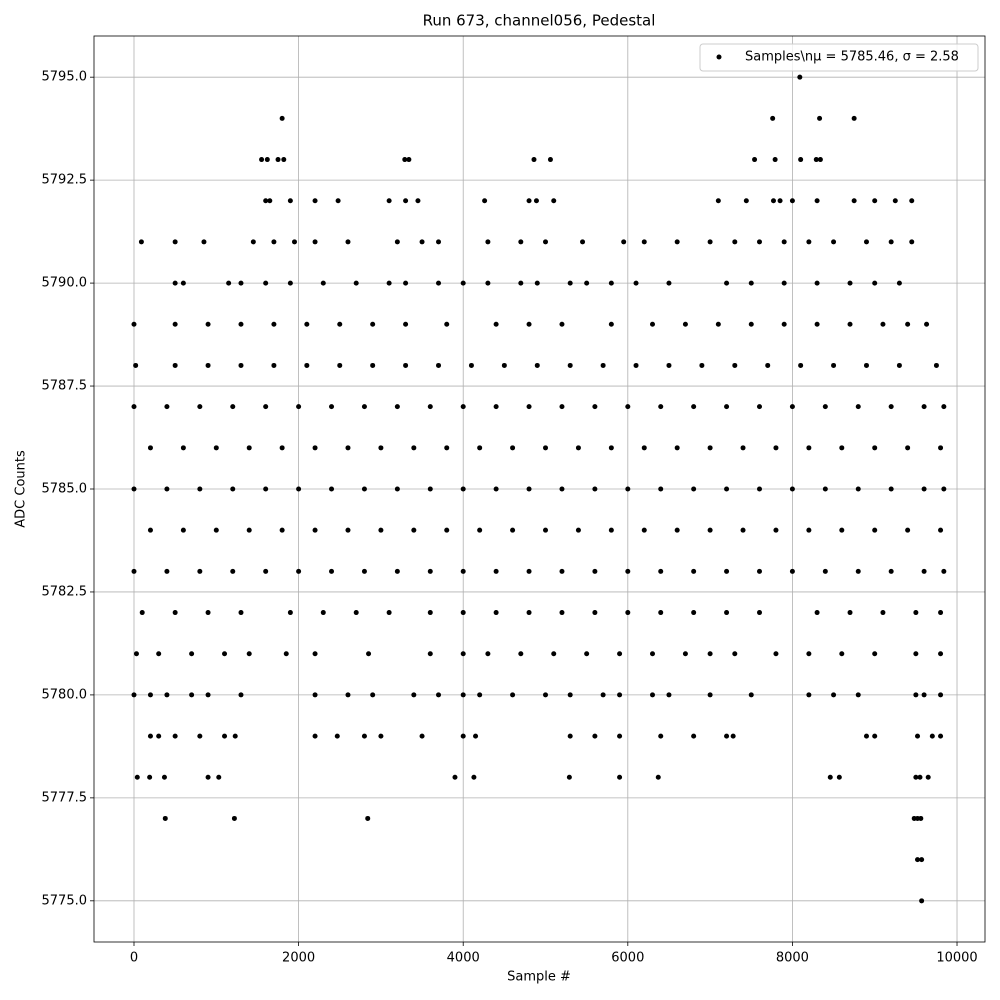  What do you see at coordinates (65, 283) in the screenshot?
I see `y-tick-label: 5790.0` at bounding box center [65, 283].